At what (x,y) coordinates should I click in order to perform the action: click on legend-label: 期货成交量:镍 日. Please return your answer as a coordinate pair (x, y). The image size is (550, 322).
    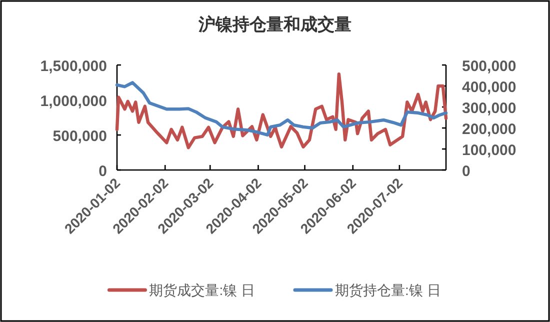
    Looking at the image, I should click on (202, 290).